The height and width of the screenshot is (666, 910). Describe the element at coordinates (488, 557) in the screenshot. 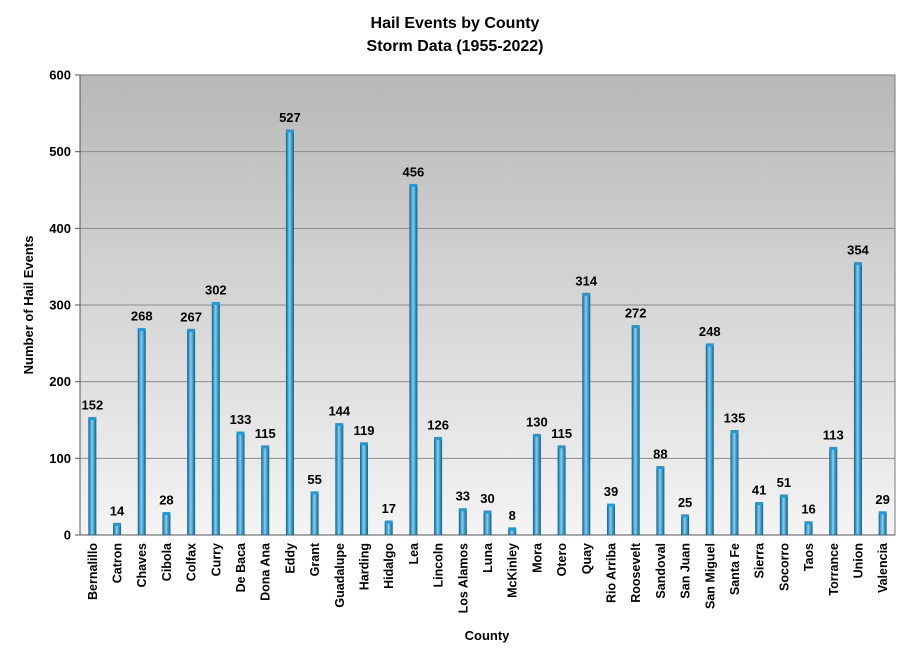

I see `x-tick-label: Luna` at that location.